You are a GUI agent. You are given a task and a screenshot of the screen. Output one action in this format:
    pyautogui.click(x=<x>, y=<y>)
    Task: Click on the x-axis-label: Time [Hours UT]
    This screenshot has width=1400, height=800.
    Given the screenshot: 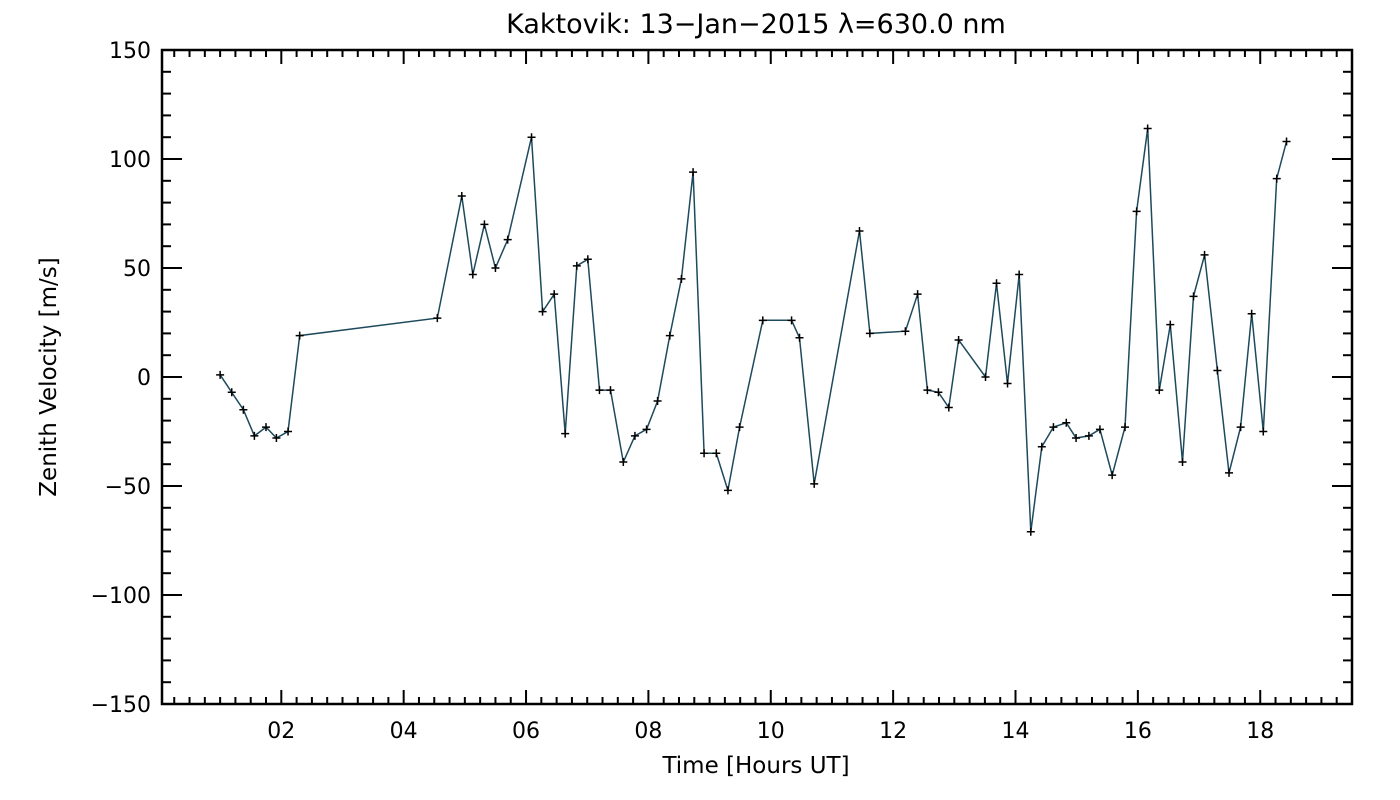 What is the action you would take?
    pyautogui.click(x=755, y=766)
    